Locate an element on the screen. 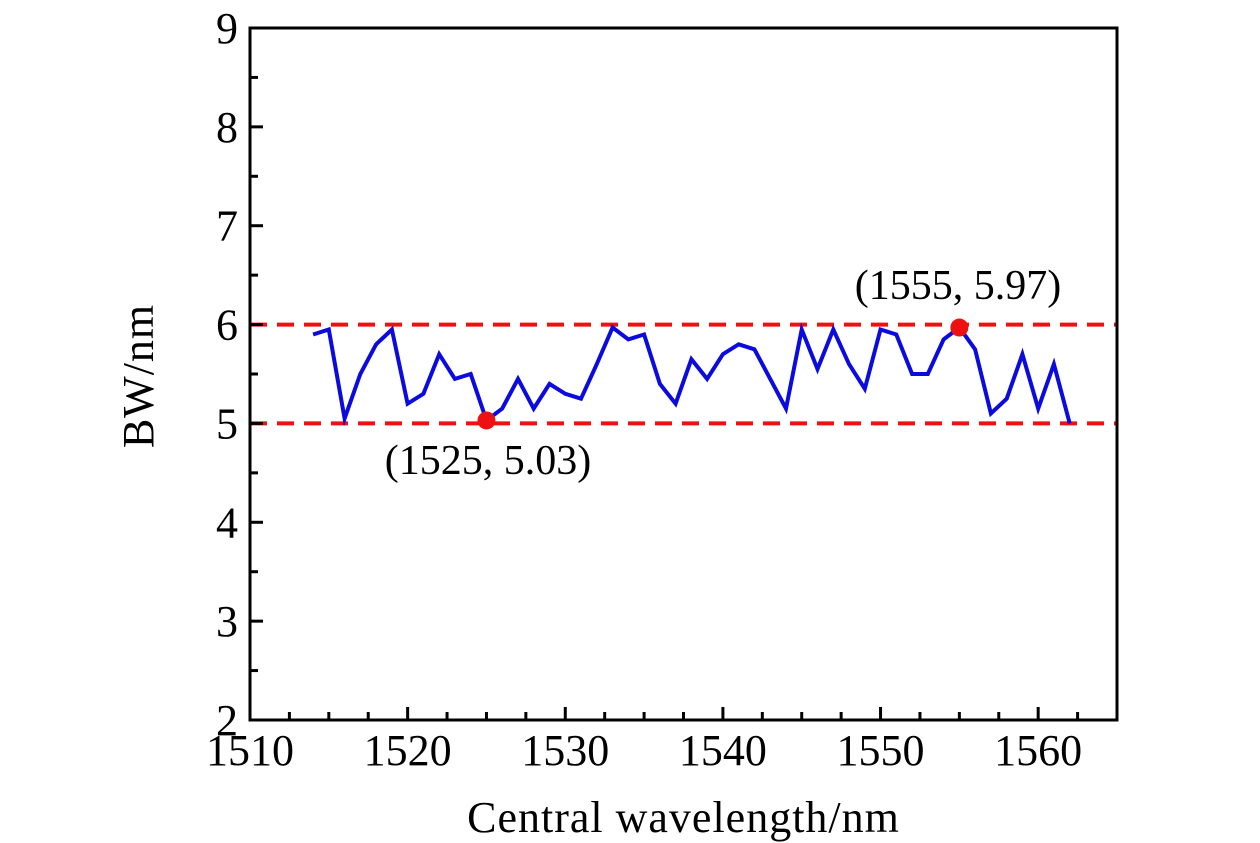 The height and width of the screenshot is (843, 1260). x-tick-label: 1520 is located at coordinates (408, 750).